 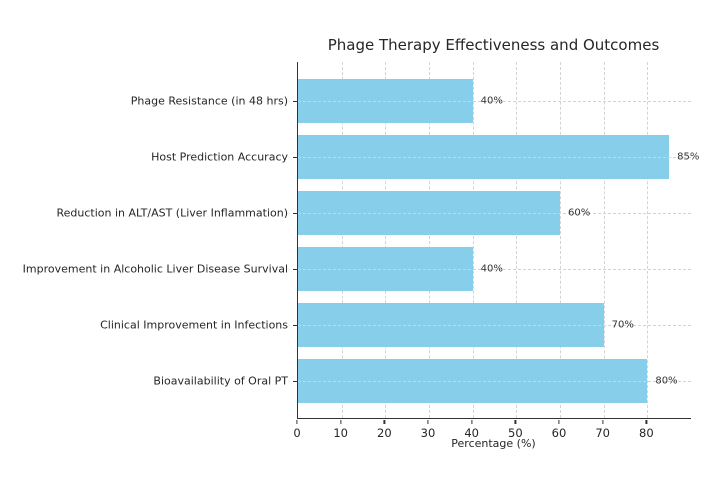 What do you see at coordinates (515, 432) in the screenshot?
I see `x-tick-label: 50` at bounding box center [515, 432].